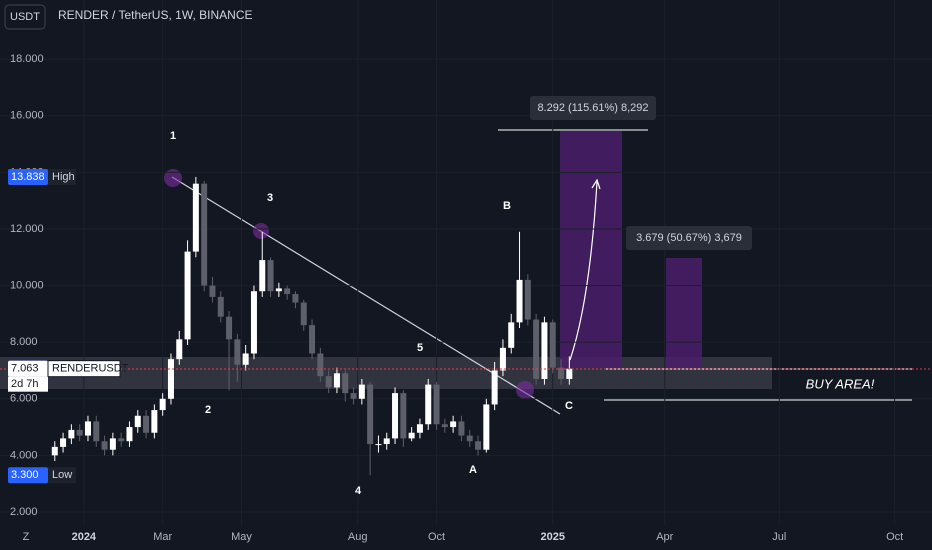  I want to click on price-marker-value: 13.838, so click(28, 177).